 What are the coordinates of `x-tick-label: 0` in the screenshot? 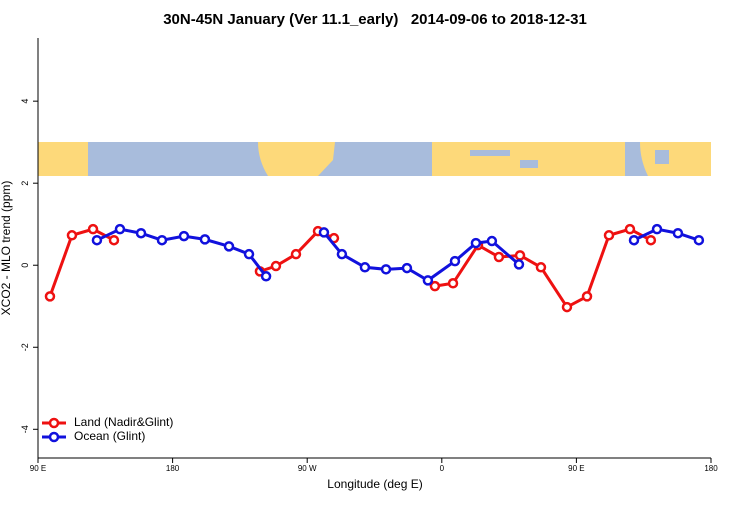 It's located at (442, 468).